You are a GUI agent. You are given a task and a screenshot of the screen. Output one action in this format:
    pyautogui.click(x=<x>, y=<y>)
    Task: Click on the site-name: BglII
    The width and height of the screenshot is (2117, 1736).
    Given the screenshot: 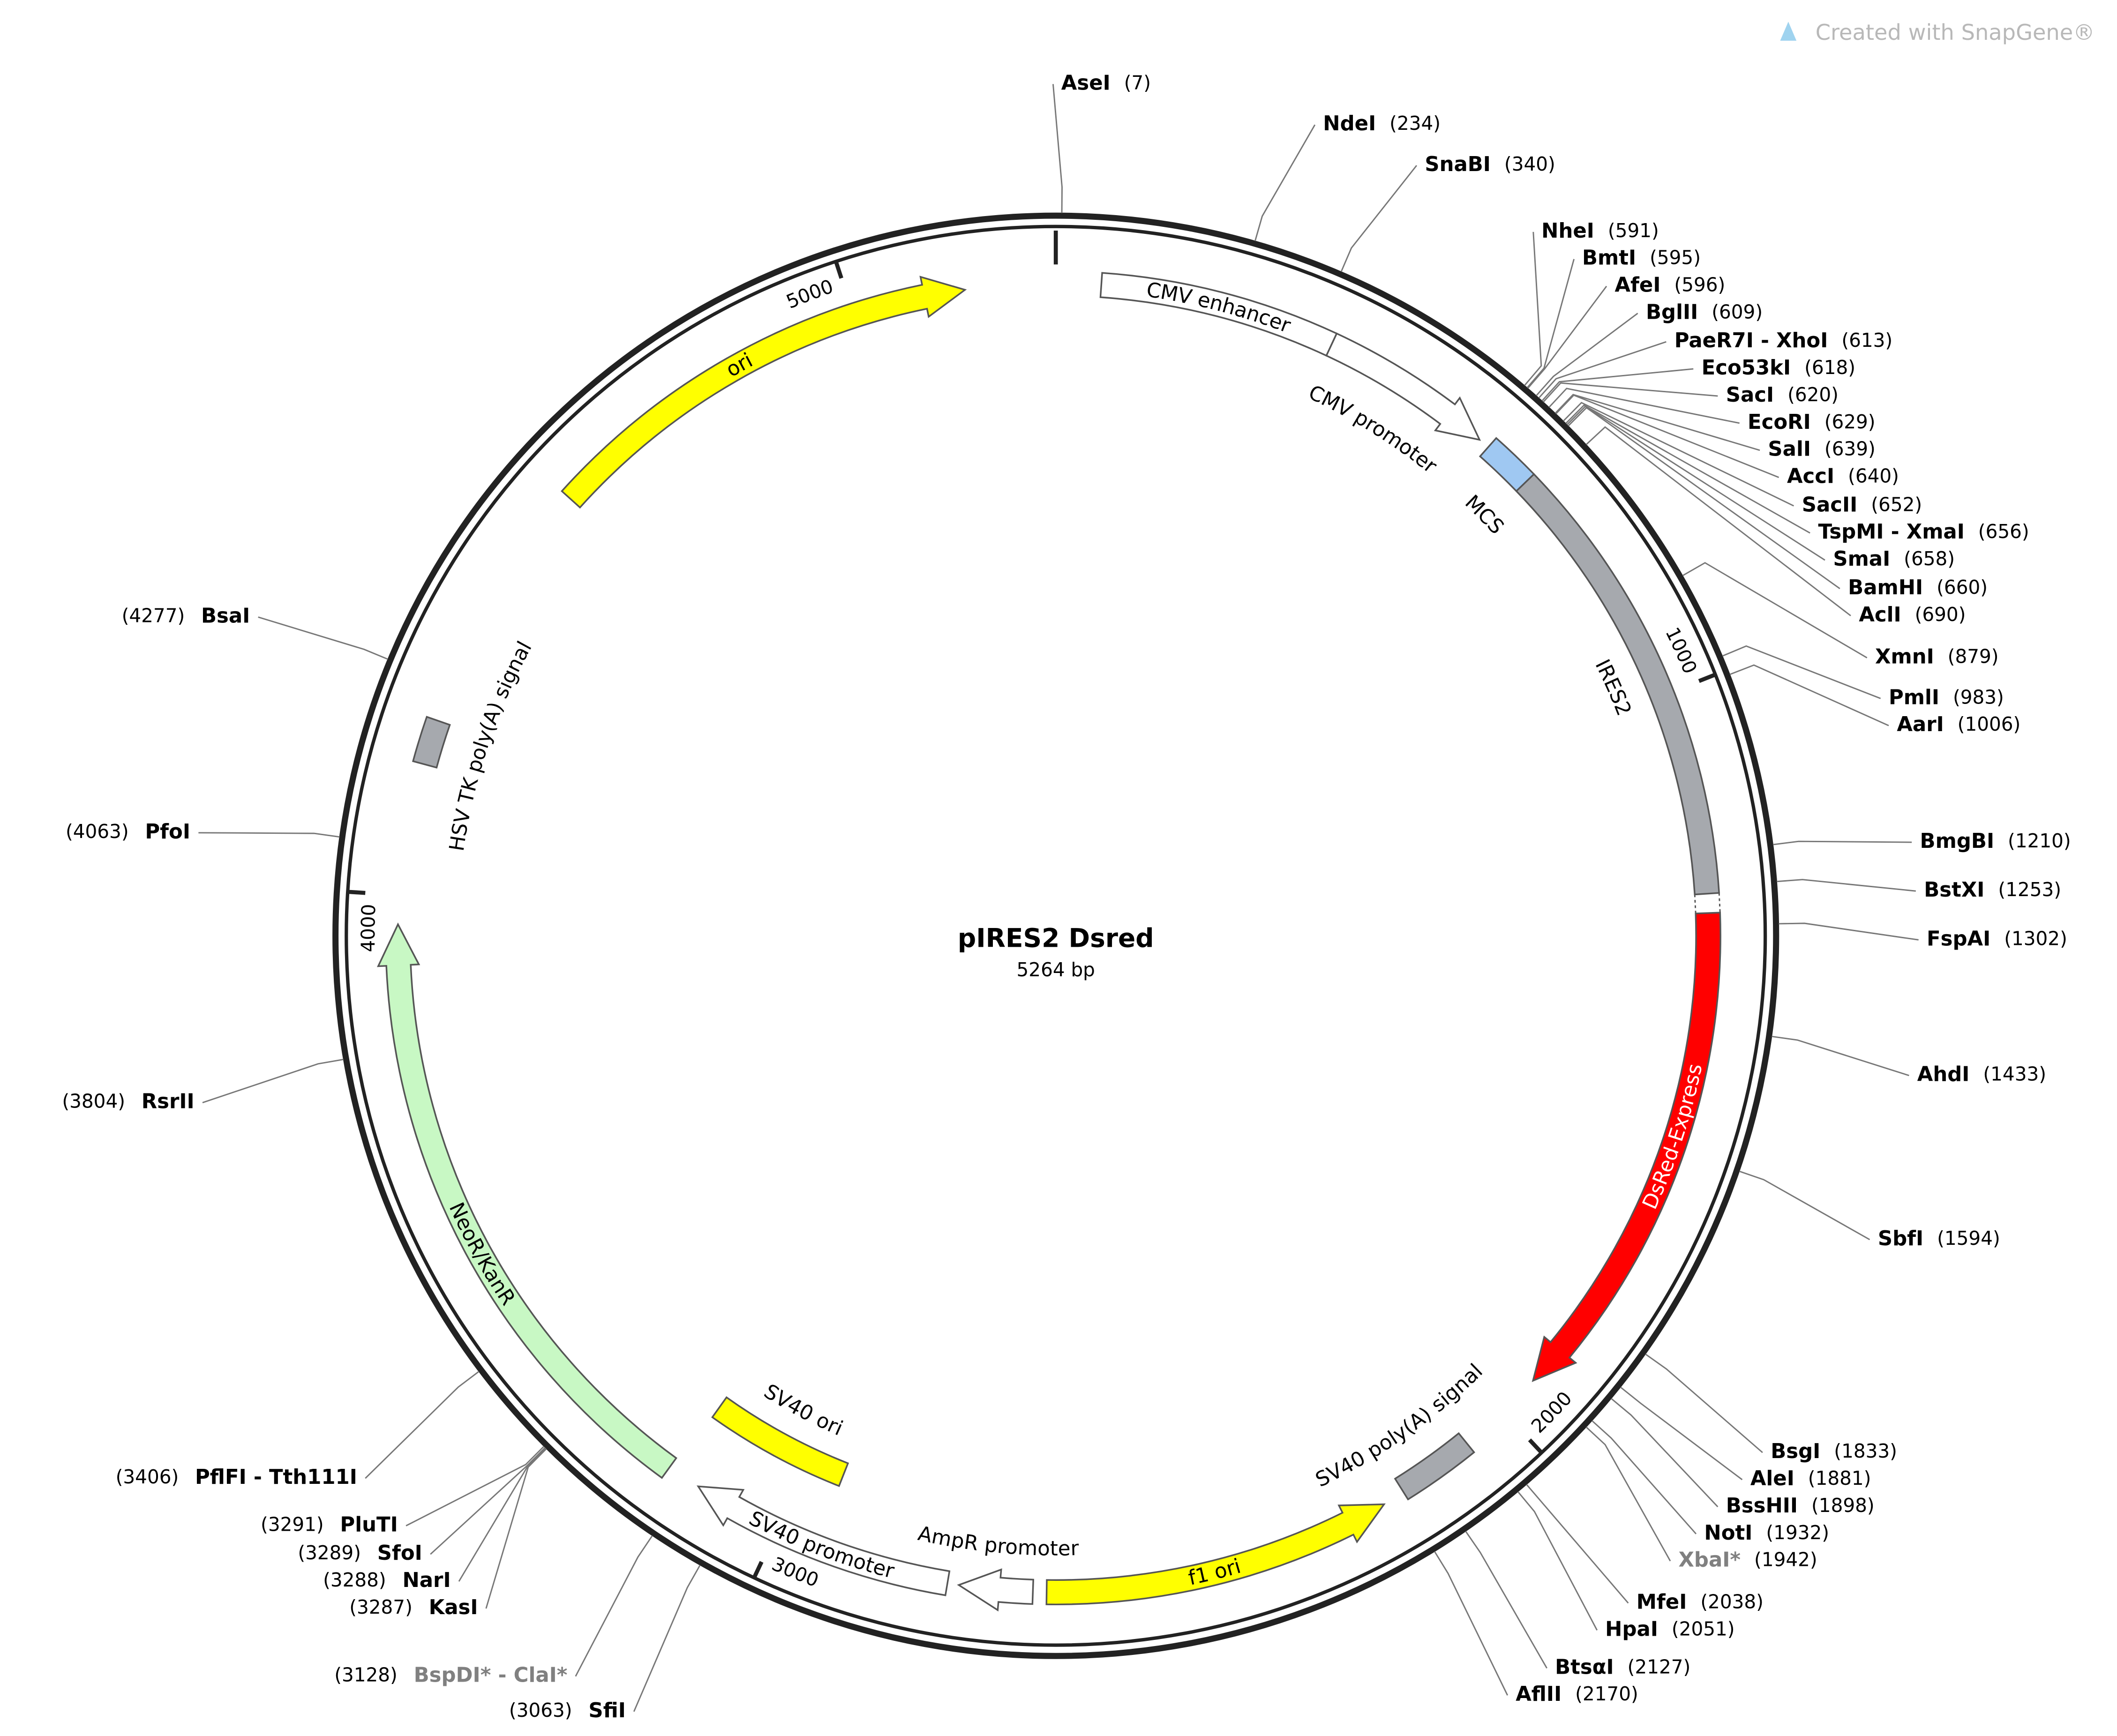 What is the action you would take?
    pyautogui.click(x=1672, y=312)
    